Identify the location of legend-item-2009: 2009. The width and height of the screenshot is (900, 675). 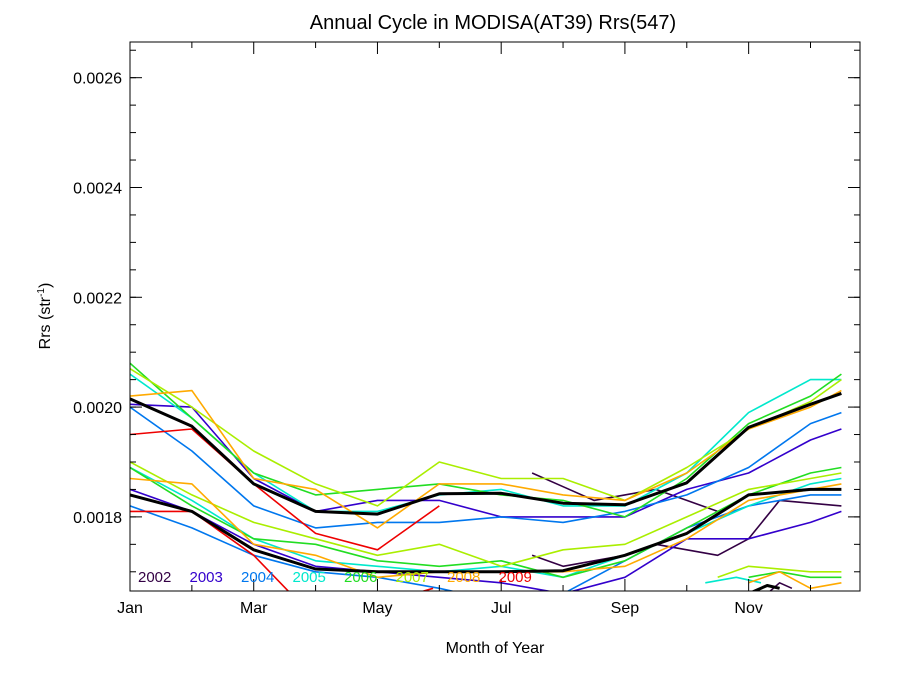
(515, 577).